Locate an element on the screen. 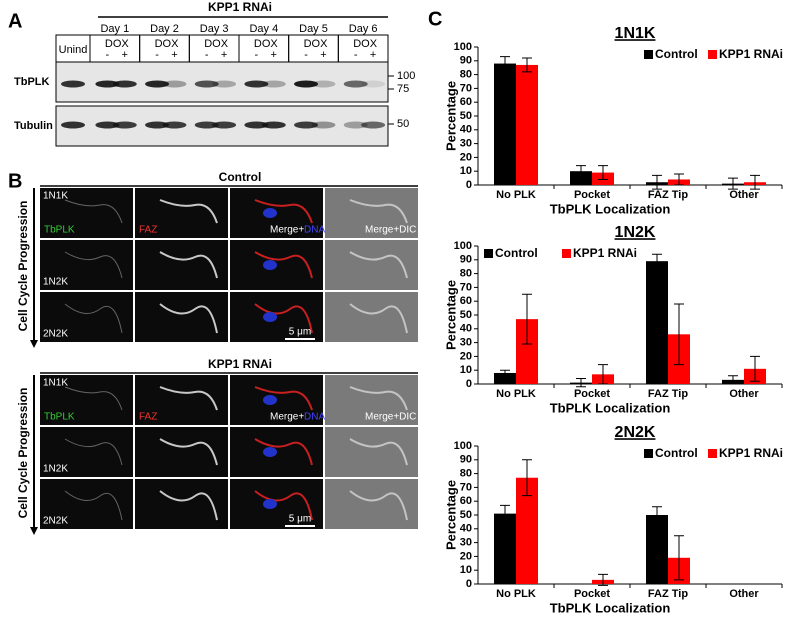 The image size is (792, 619). stage-label: 1N2K is located at coordinates (55, 469).